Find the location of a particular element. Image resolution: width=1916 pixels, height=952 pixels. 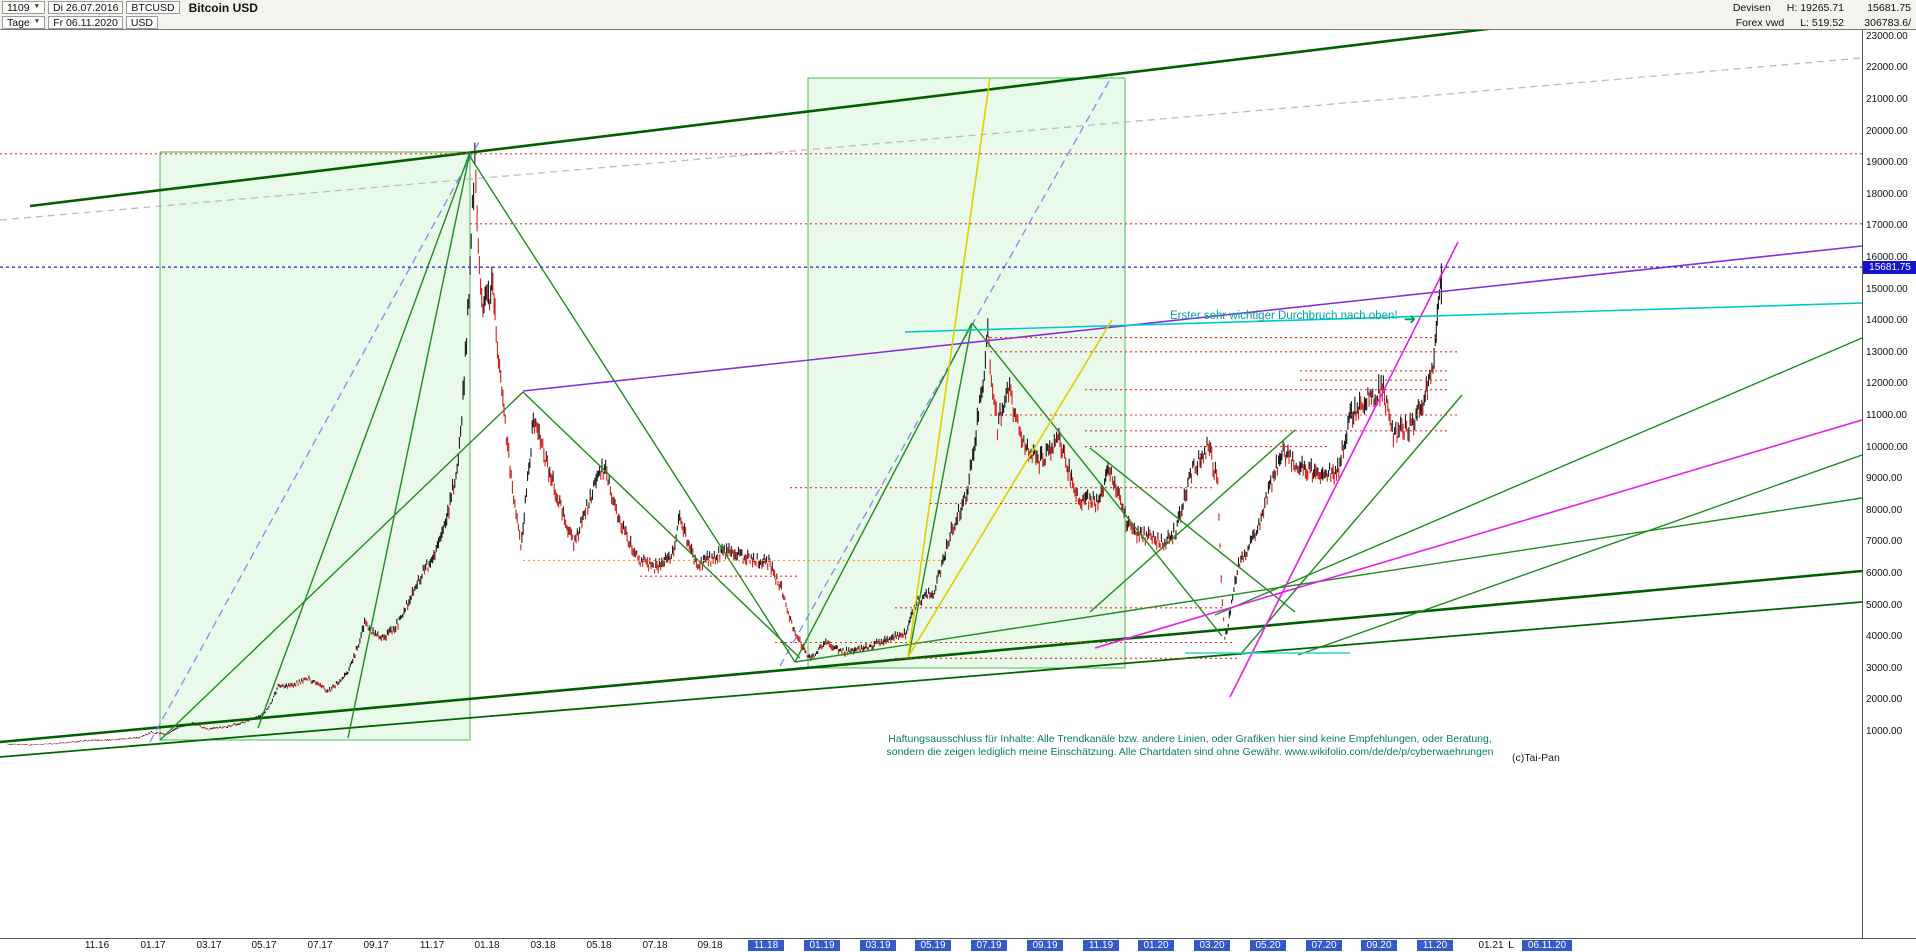

y-axis-label: 15000.00 is located at coordinates (1887, 289).